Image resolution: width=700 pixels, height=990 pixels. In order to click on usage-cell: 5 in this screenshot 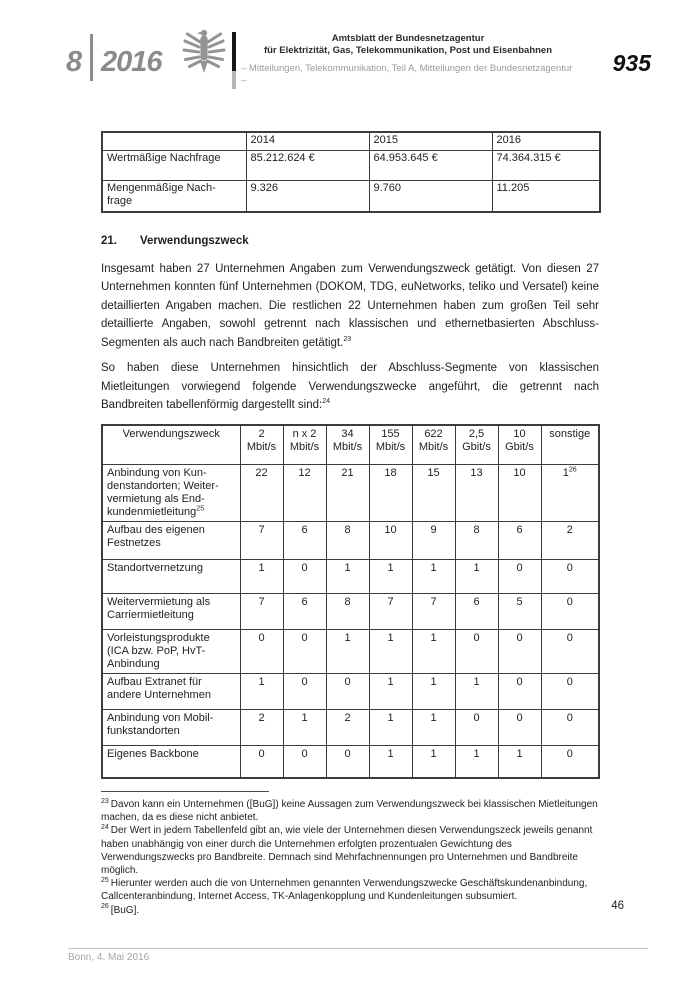, I will do `click(519, 611)`.